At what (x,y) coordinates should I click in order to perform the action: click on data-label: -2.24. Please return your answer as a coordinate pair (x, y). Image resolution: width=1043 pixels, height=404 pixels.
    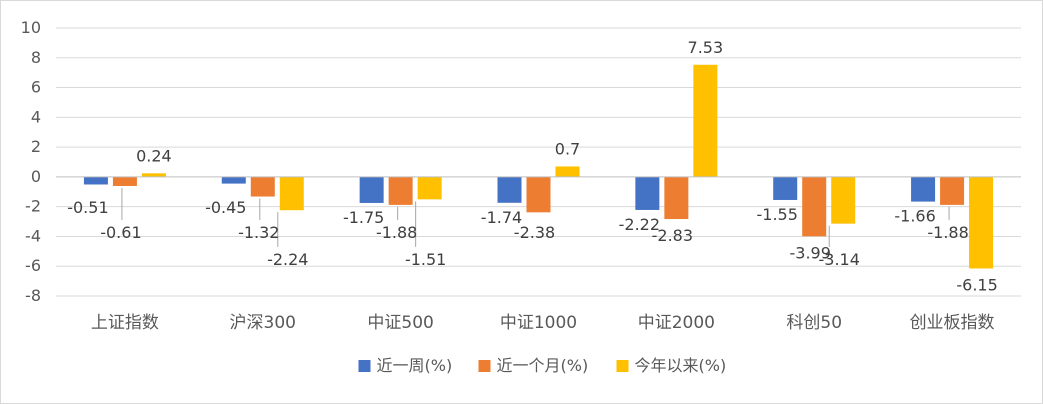
    Looking at the image, I should click on (287, 259).